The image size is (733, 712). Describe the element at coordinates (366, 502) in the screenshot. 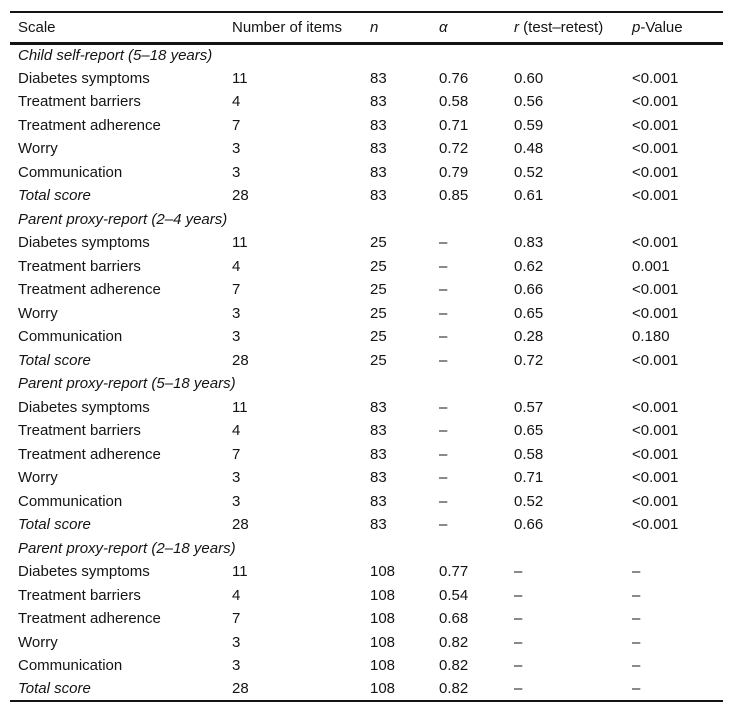

I see `table-row: Communication 3 83 – 0.52 <0.001` at that location.